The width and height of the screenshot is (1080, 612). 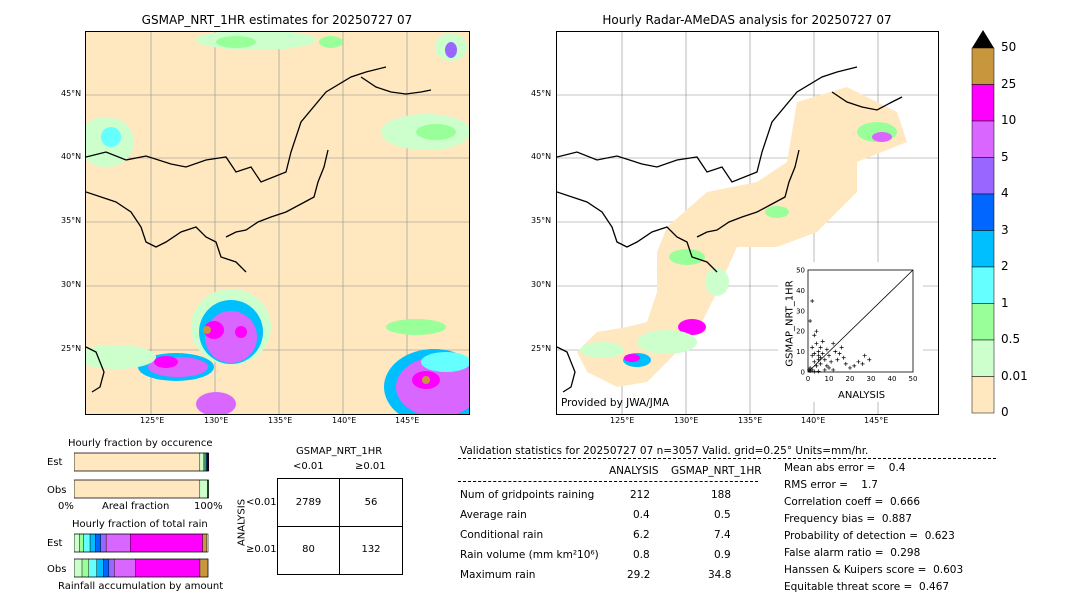 What do you see at coordinates (1005, 229) in the screenshot?
I see `colorbar-label: 3` at bounding box center [1005, 229].